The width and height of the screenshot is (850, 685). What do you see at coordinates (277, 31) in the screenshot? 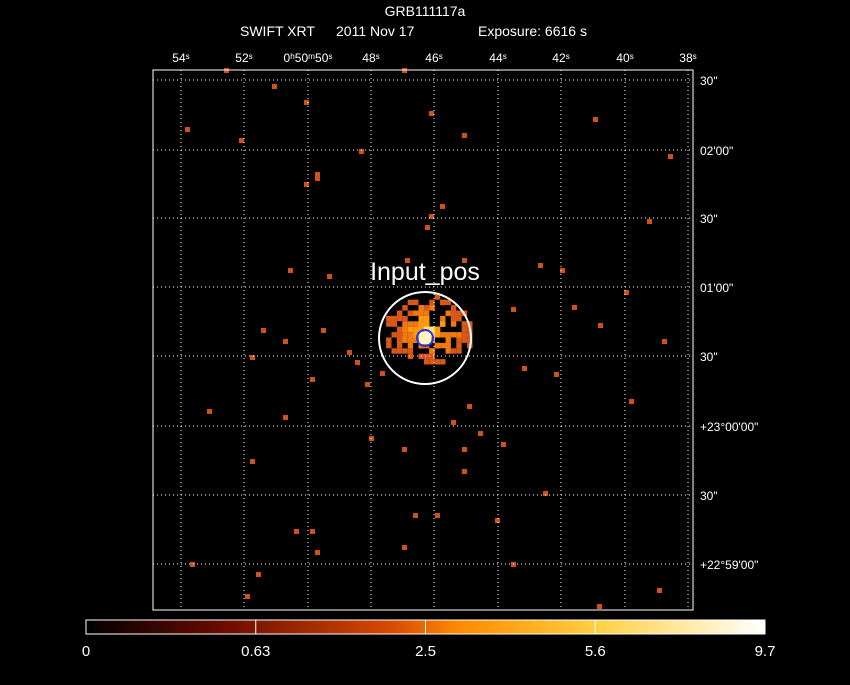
I see `instrument: SWIFT XRT` at bounding box center [277, 31].